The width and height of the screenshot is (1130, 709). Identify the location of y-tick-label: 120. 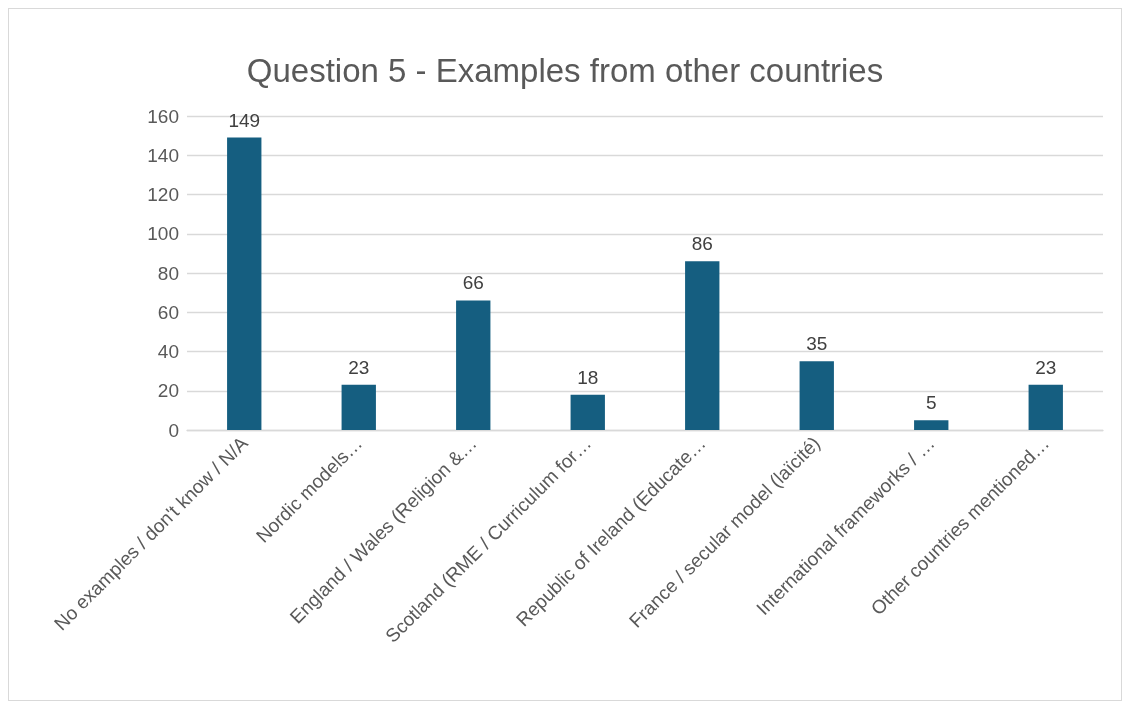
(163, 194).